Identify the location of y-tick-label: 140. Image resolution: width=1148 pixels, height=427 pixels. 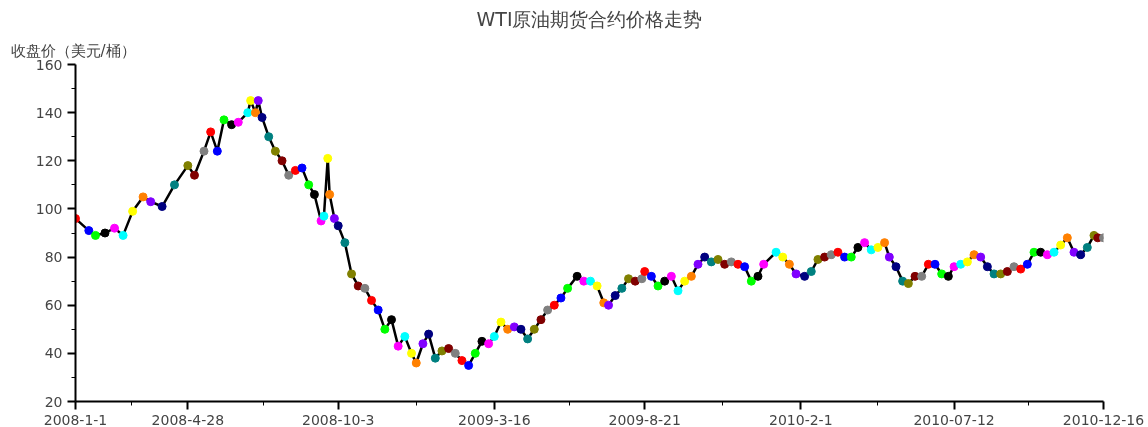
(49, 112).